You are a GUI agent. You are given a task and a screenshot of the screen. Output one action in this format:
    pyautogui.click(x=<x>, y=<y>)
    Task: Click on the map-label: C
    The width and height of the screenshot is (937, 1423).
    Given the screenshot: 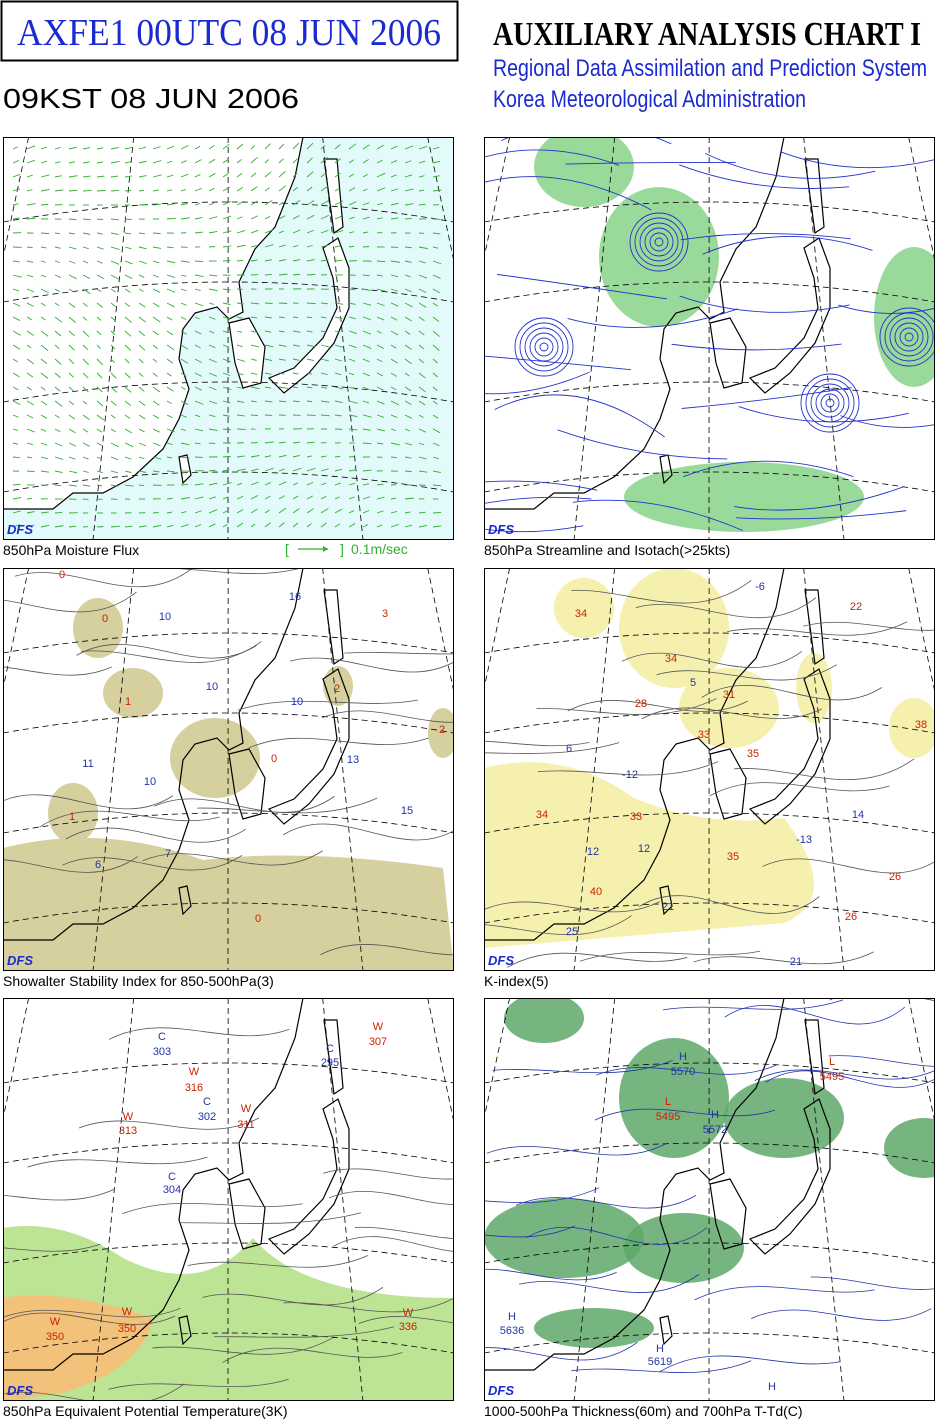 What is the action you would take?
    pyautogui.click(x=162, y=1037)
    